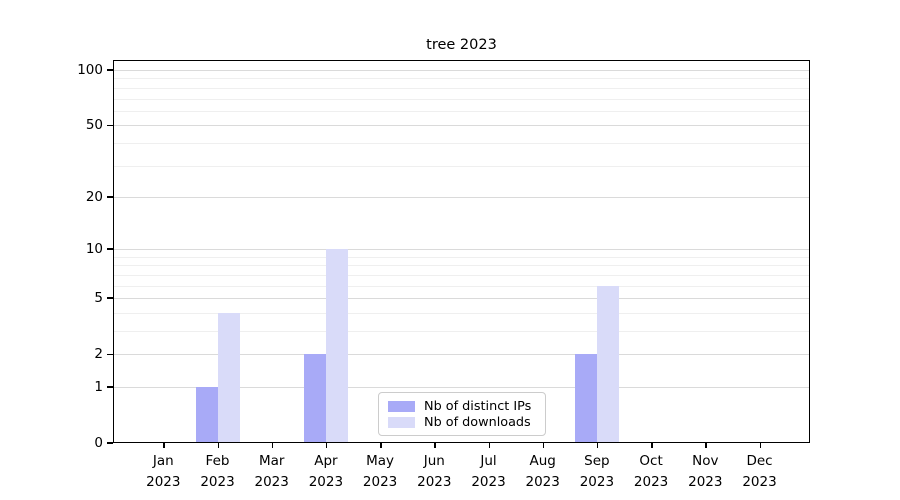 The height and width of the screenshot is (500, 900). What do you see at coordinates (217, 461) in the screenshot?
I see `x-tick-month: Feb` at bounding box center [217, 461].